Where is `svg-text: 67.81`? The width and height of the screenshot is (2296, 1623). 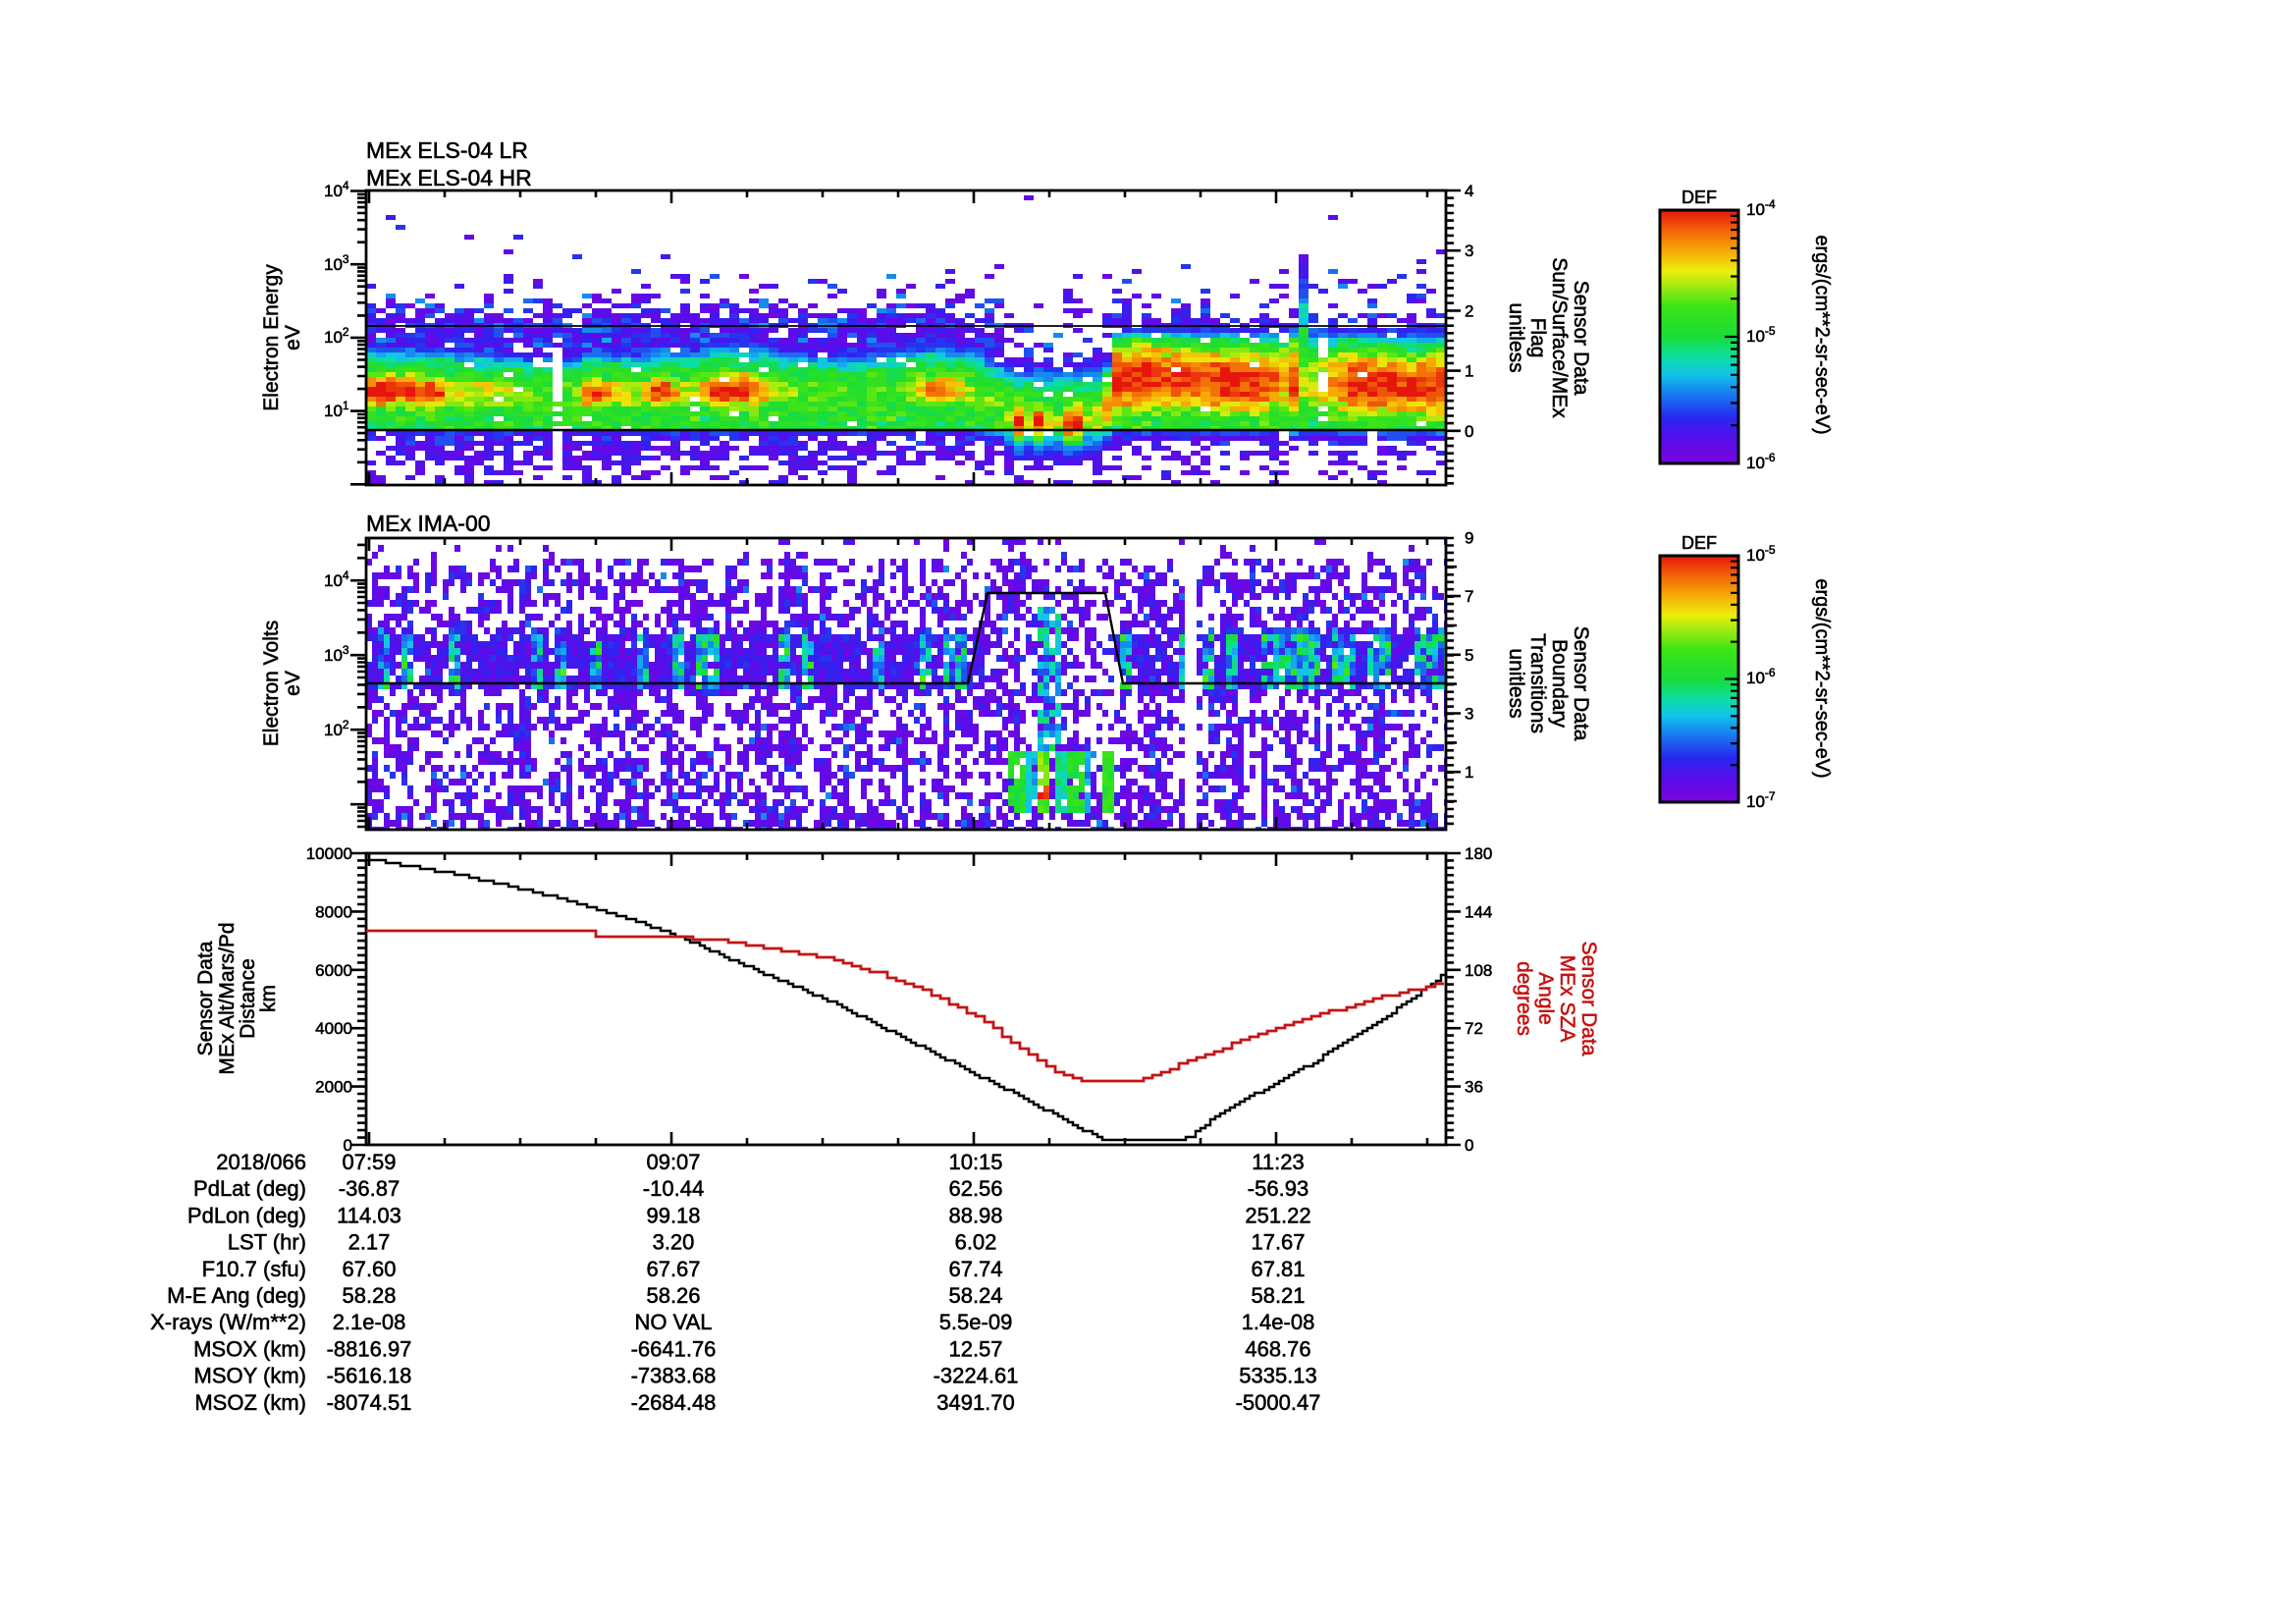 svg-text: 67.81 is located at coordinates (1278, 1269).